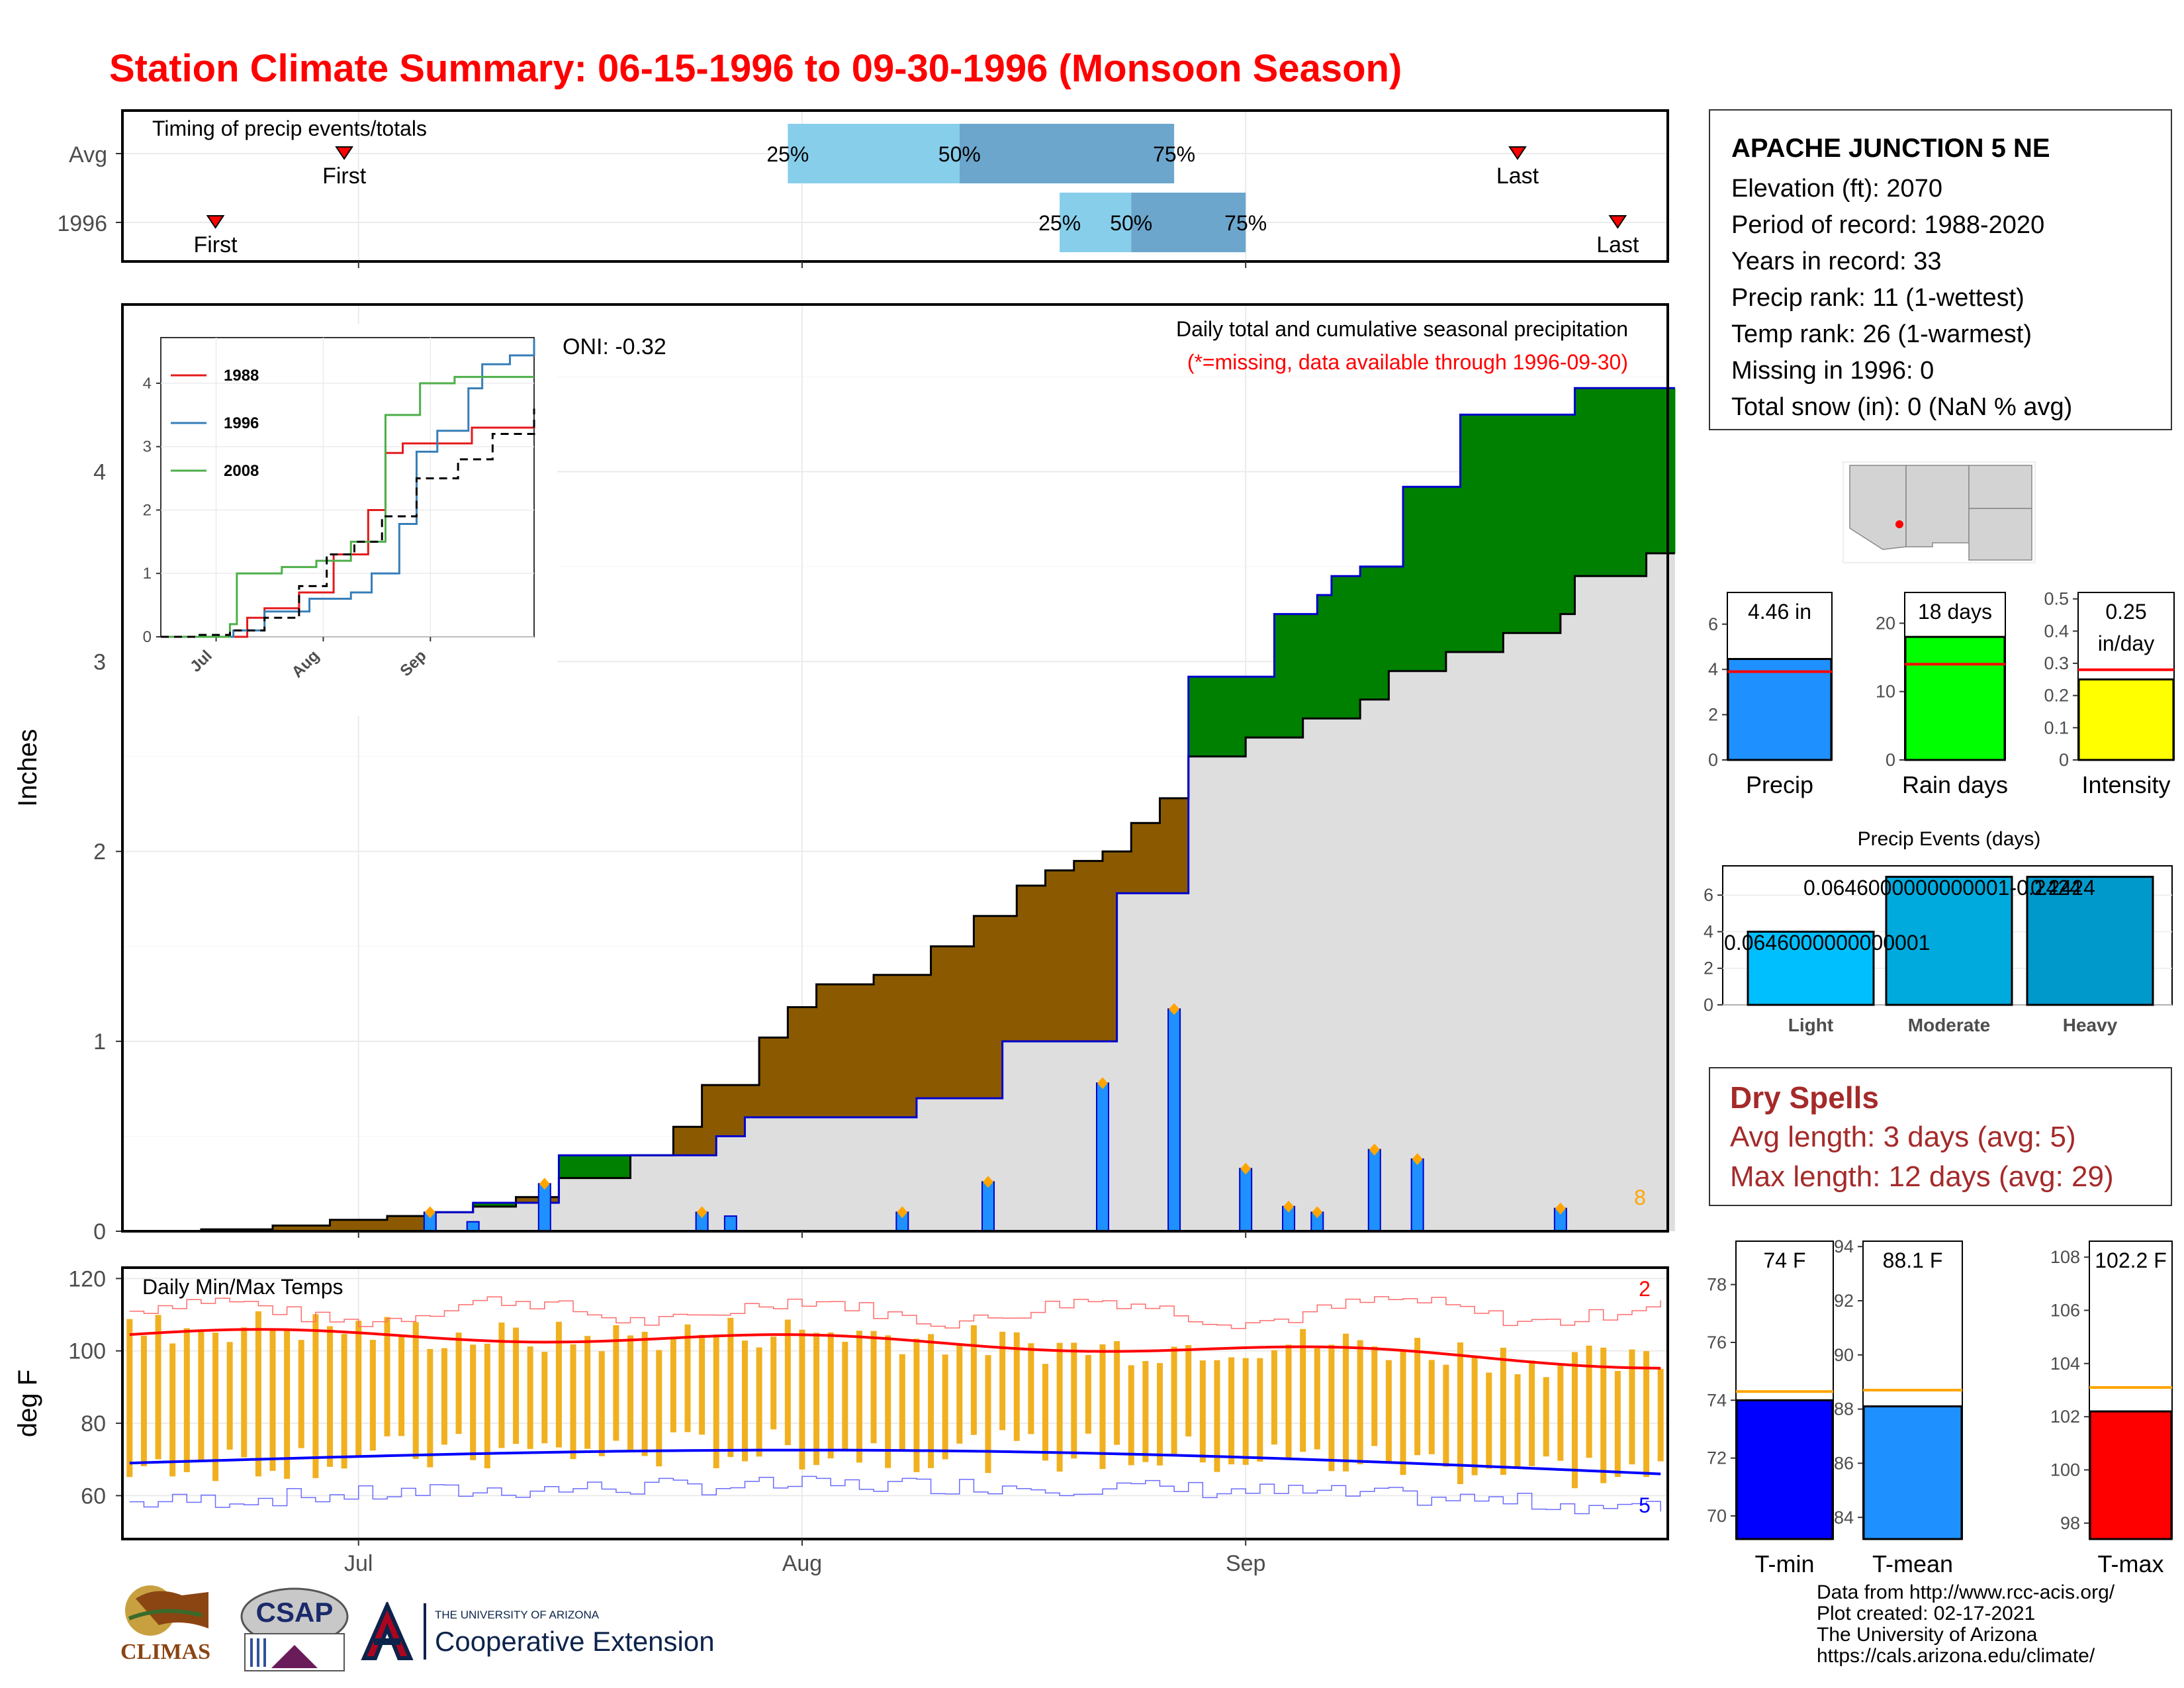  What do you see at coordinates (1784, 1260) in the screenshot?
I see `summary-bar-value-label: 74 F` at bounding box center [1784, 1260].